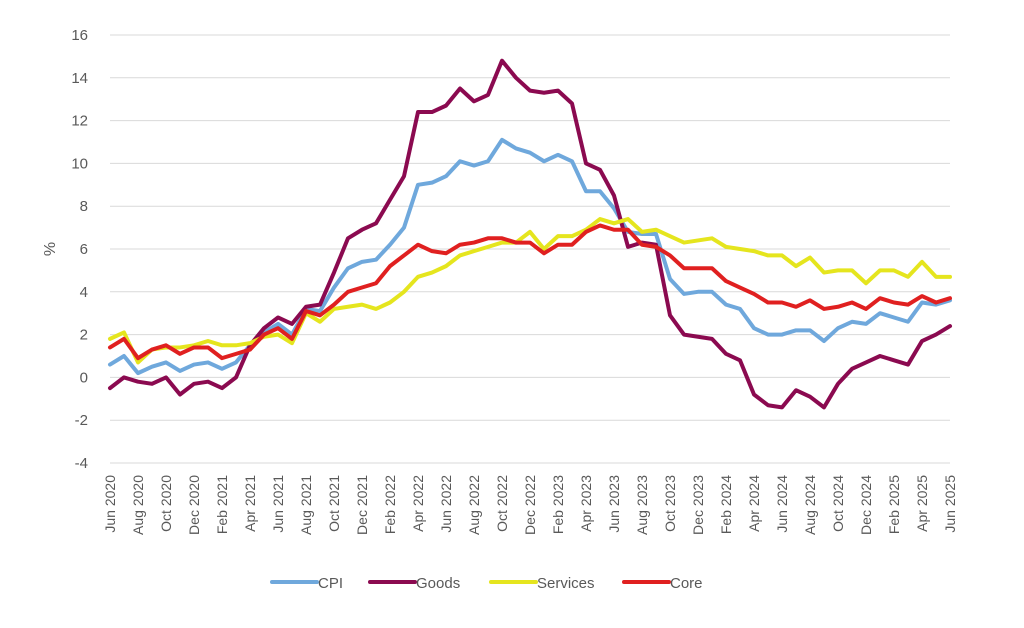 The height and width of the screenshot is (628, 1024). I want to click on x-tick-label: Aug 2022, so click(474, 505).